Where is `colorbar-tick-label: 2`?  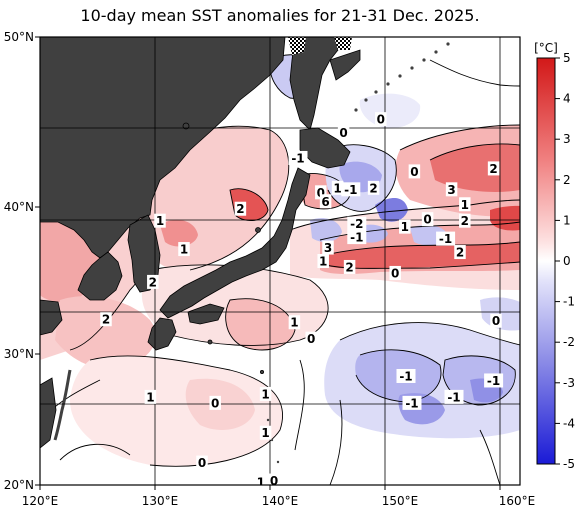
colorbar-tick-label: 2 is located at coordinates (567, 180).